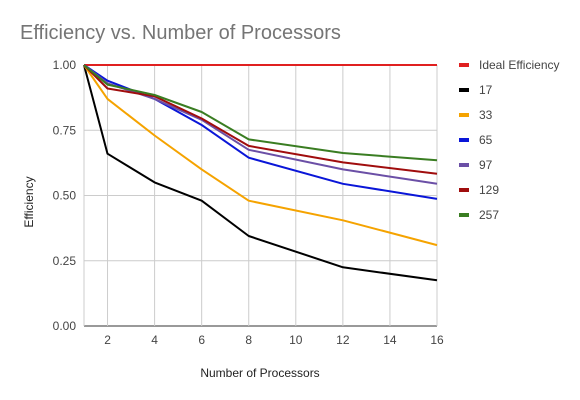 The width and height of the screenshot is (580, 400). I want to click on x-tick-label: 4, so click(154, 340).